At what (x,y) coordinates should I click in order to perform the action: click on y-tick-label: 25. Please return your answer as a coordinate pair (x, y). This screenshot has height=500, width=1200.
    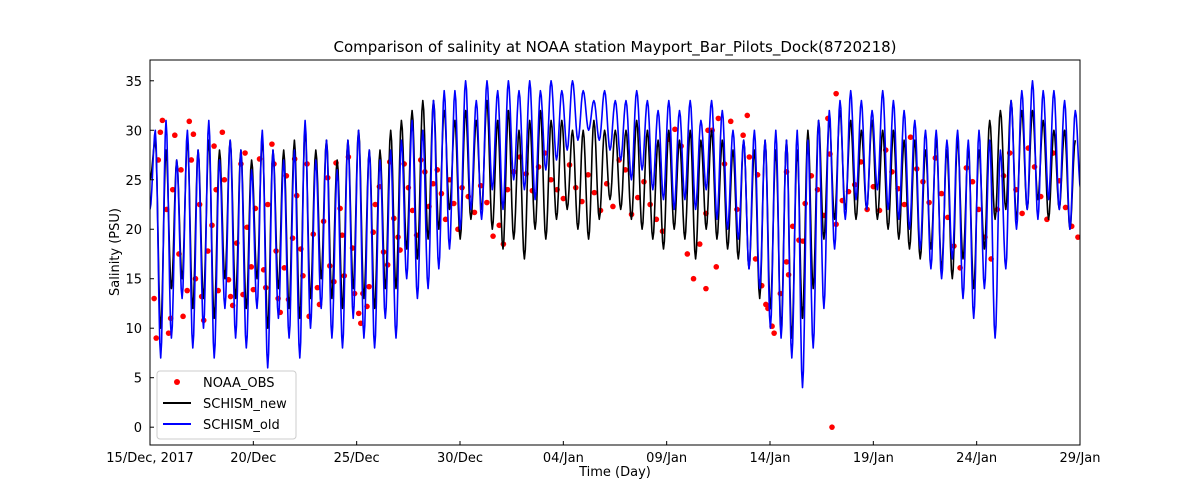
    Looking at the image, I should click on (133, 181).